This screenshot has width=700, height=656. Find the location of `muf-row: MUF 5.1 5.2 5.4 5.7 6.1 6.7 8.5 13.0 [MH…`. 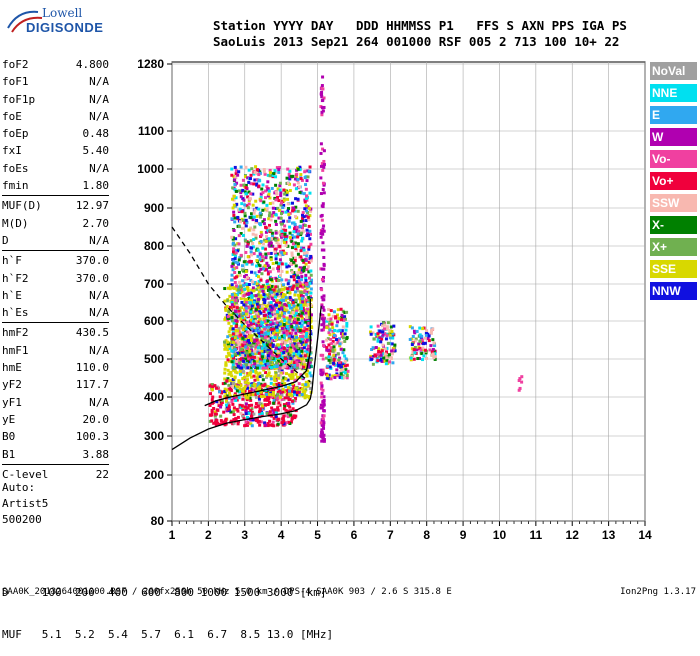

muf-row: MUF 5.1 5.2 5.4 5.7 6.1 6.7 8.5 13.0 [MH… is located at coordinates (168, 634).